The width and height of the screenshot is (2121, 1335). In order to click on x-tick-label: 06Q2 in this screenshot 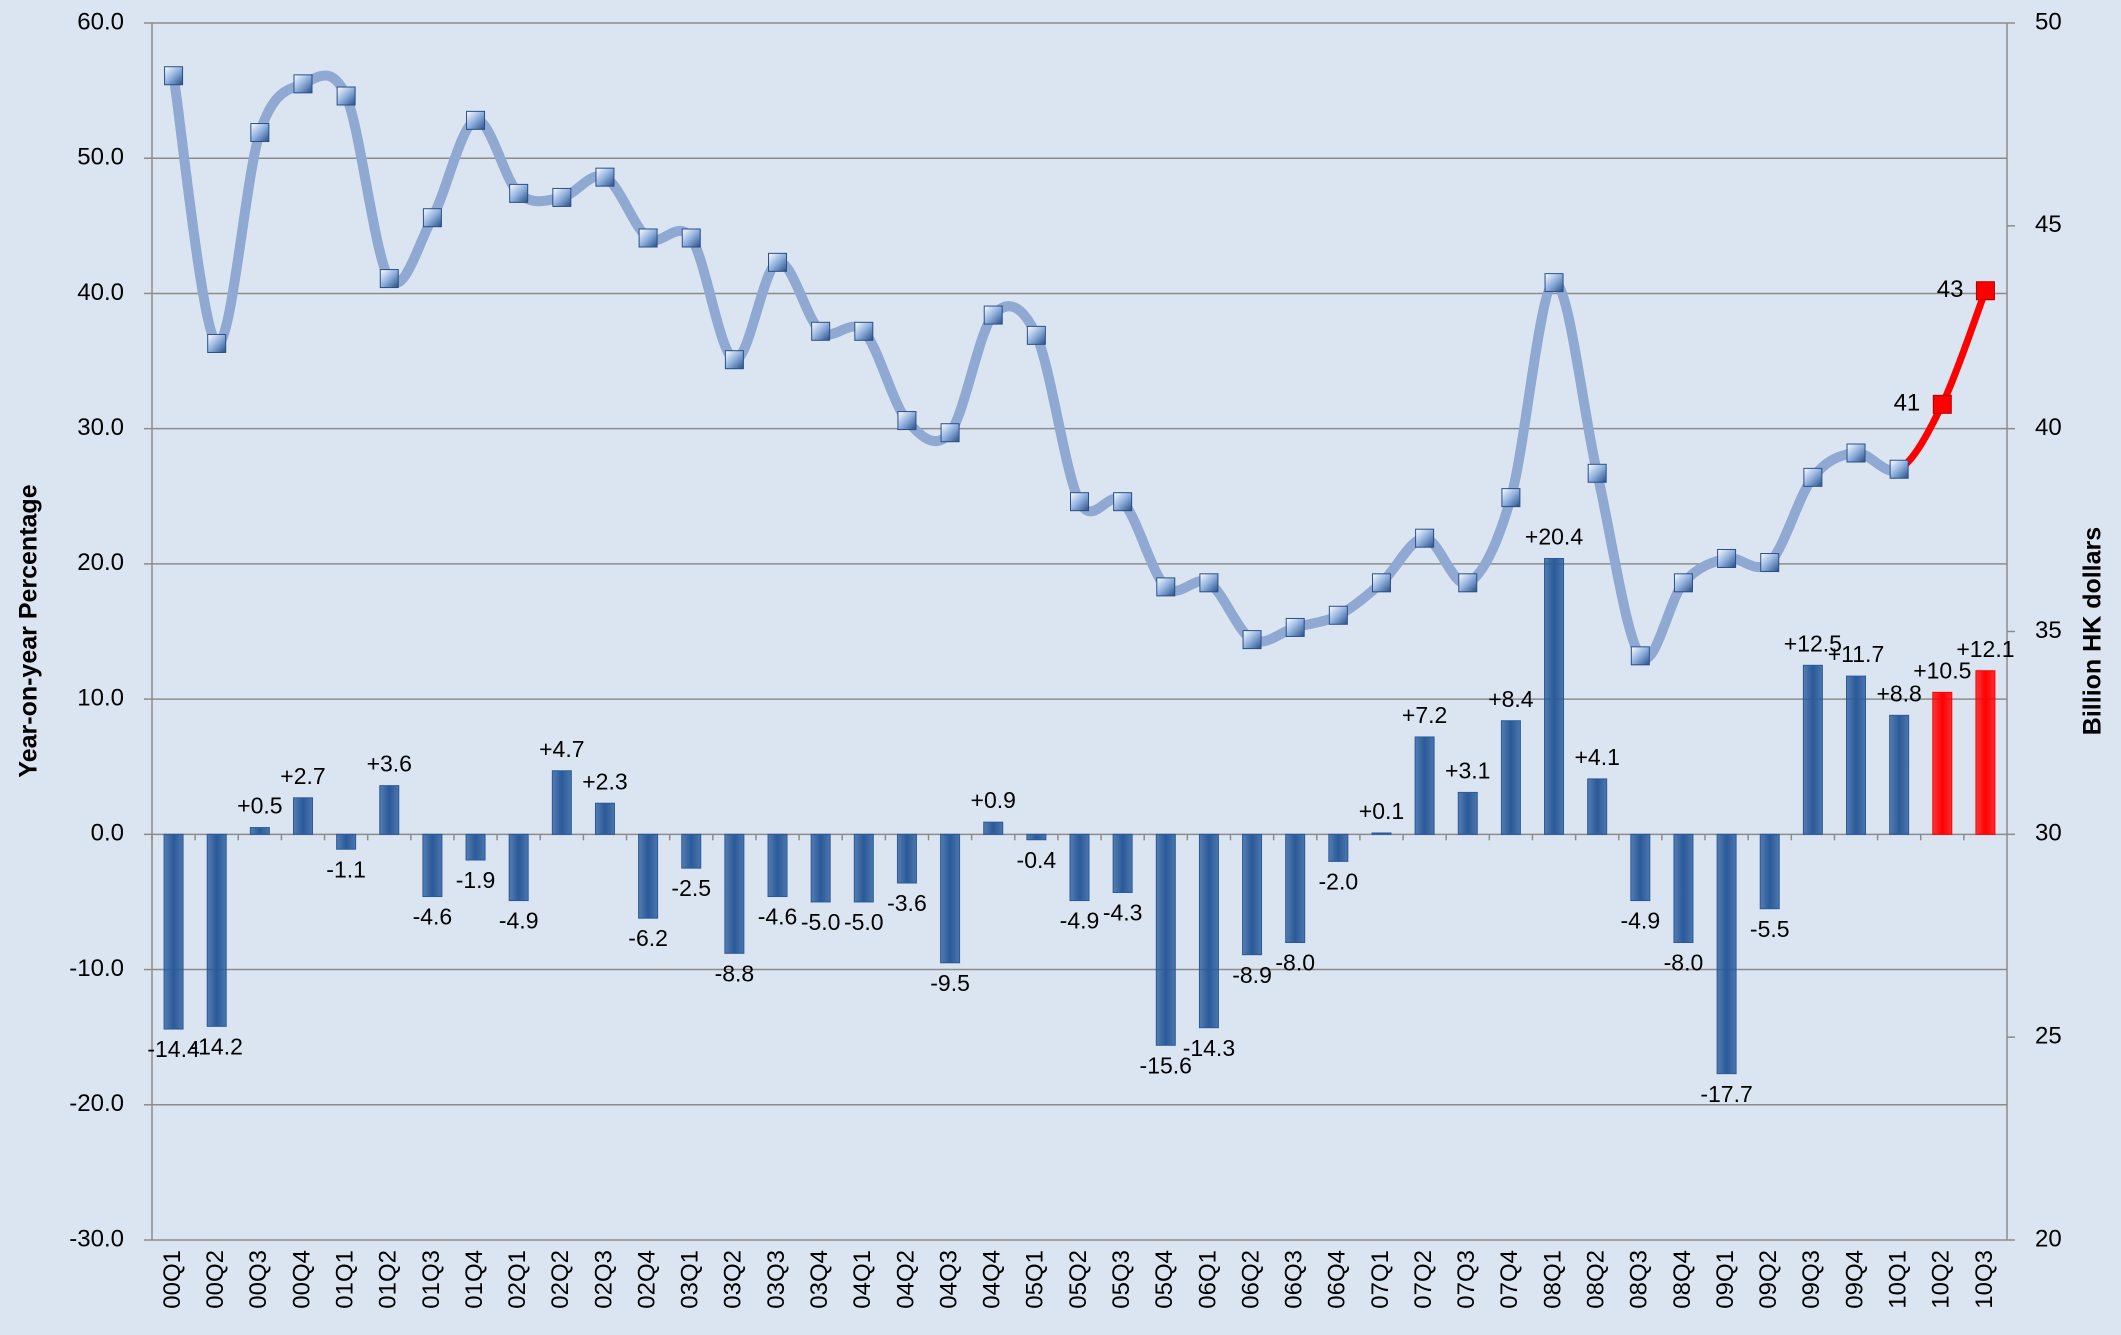, I will do `click(1250, 1279)`.